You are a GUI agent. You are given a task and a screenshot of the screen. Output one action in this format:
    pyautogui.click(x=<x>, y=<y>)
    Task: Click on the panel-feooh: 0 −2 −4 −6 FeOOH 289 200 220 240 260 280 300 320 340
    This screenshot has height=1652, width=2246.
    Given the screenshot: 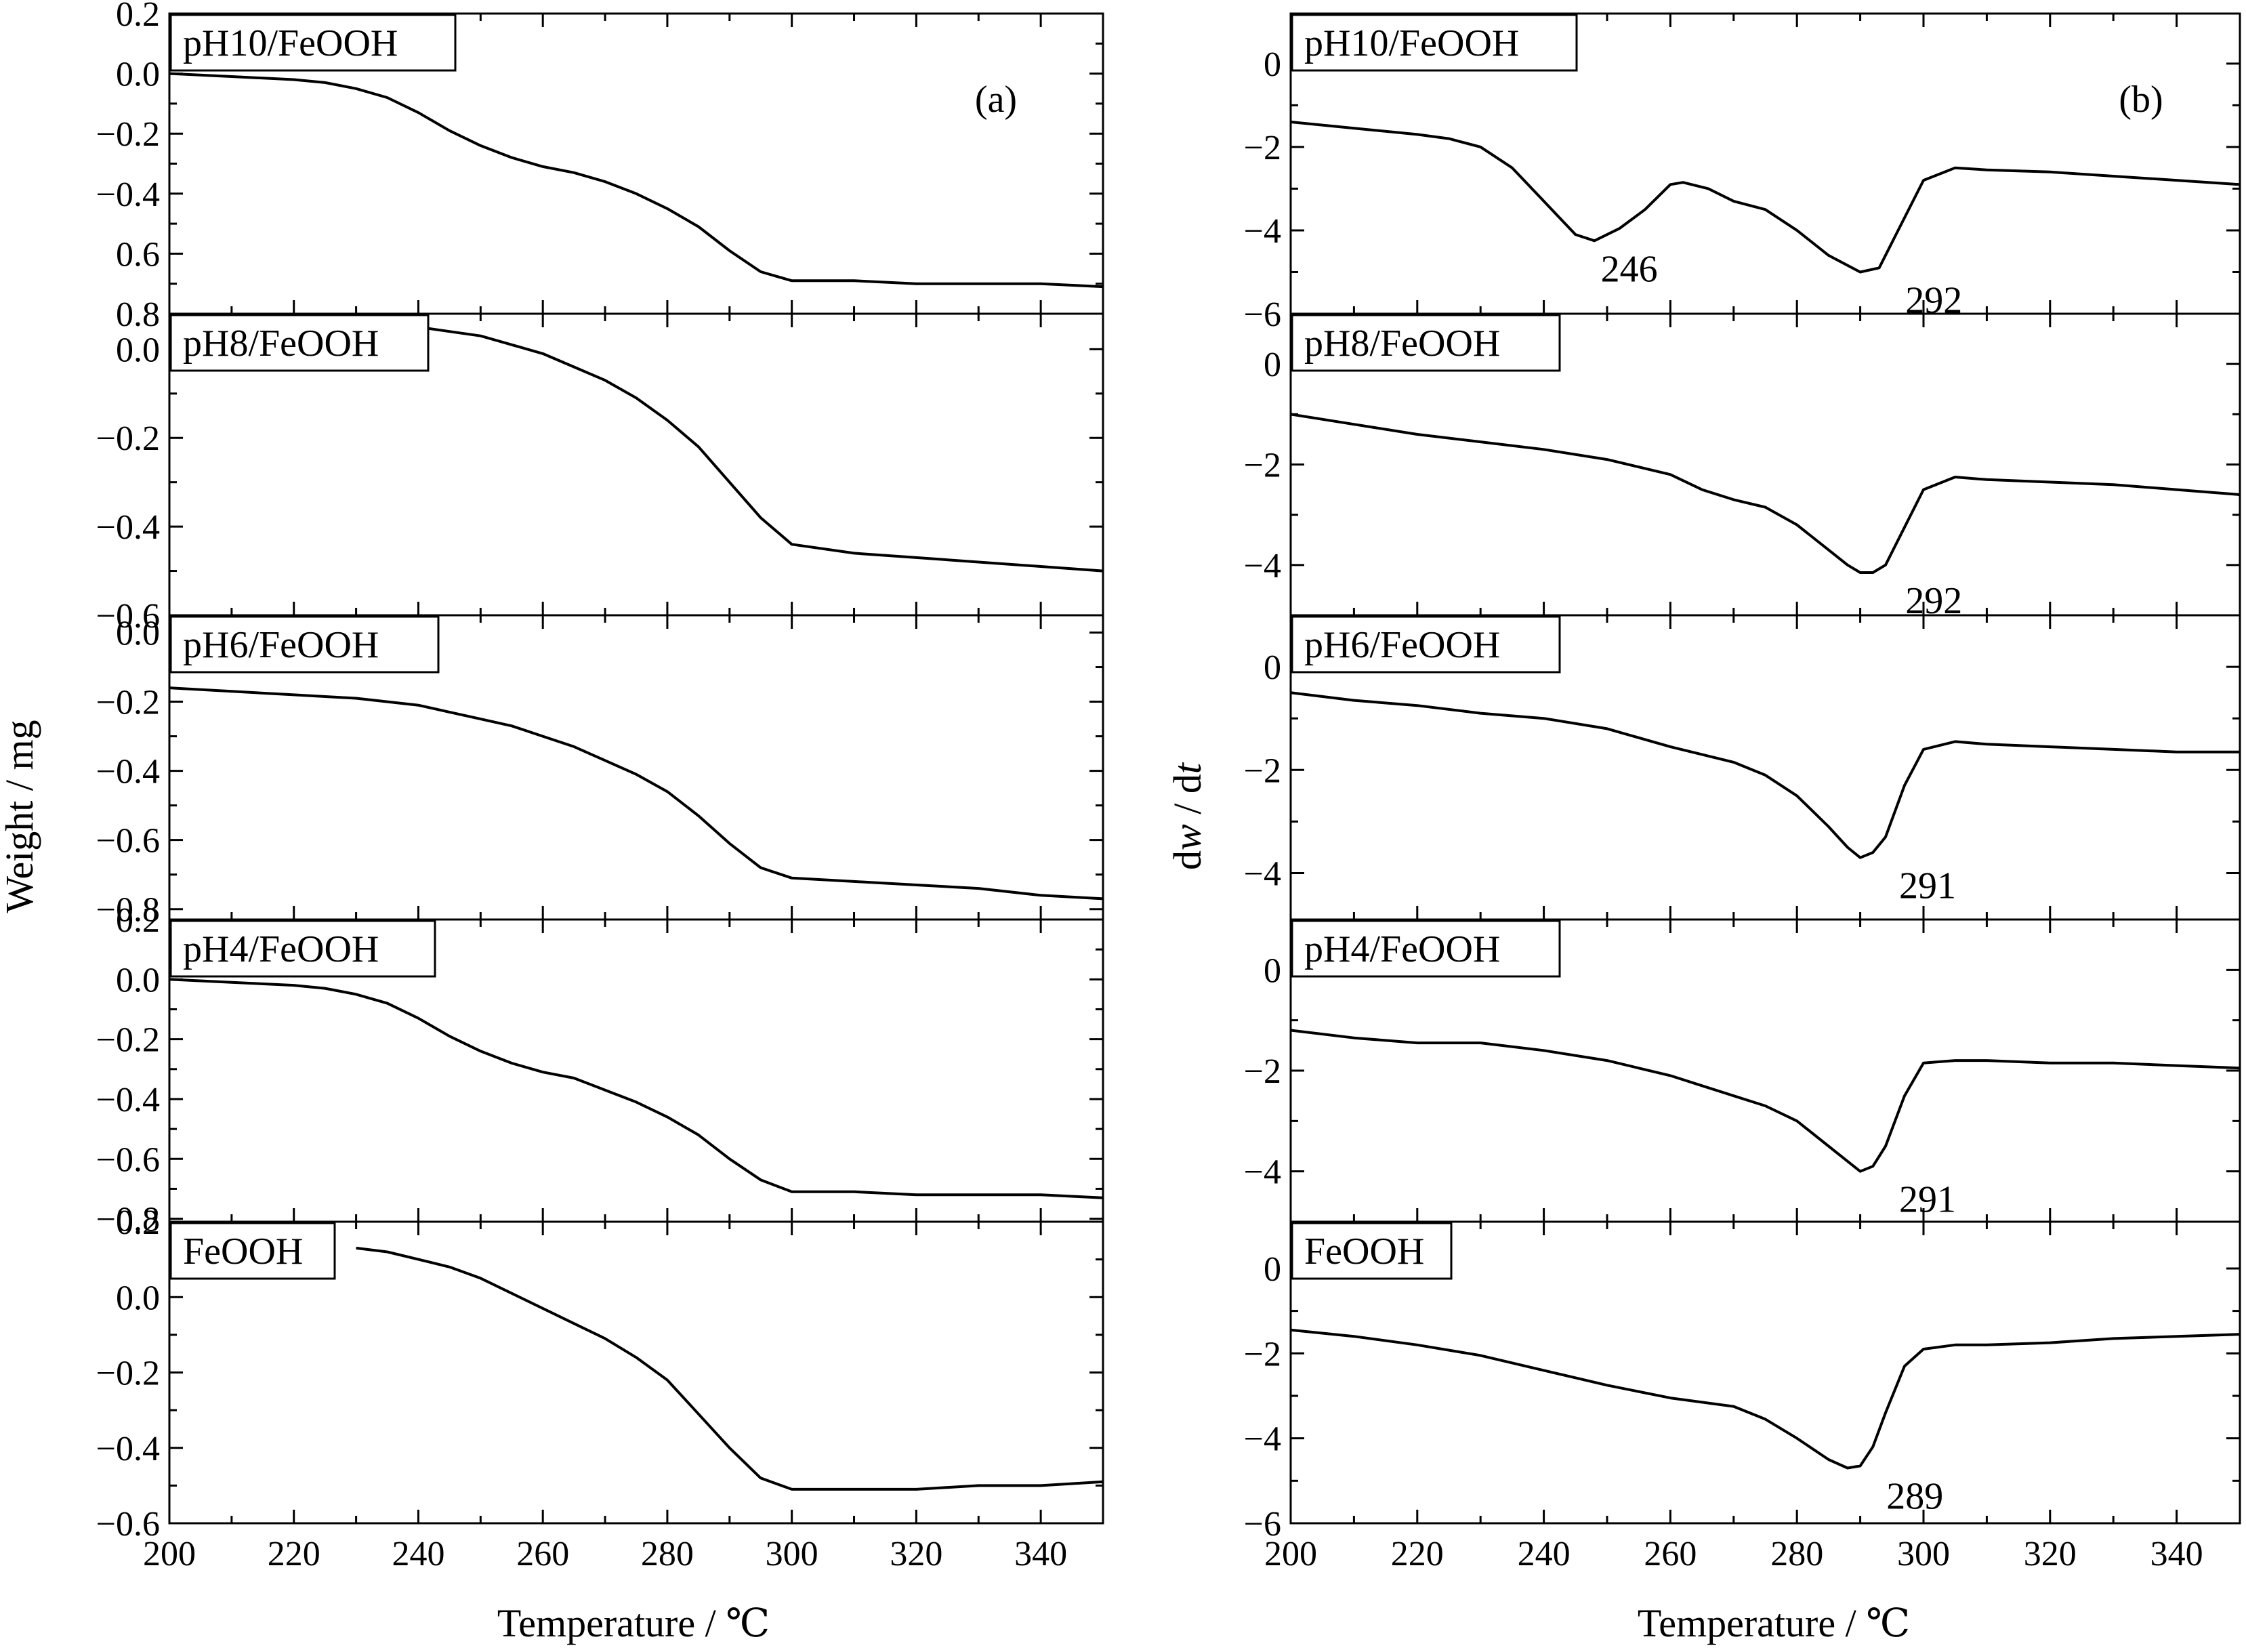 What is the action you would take?
    pyautogui.click(x=1742, y=1396)
    